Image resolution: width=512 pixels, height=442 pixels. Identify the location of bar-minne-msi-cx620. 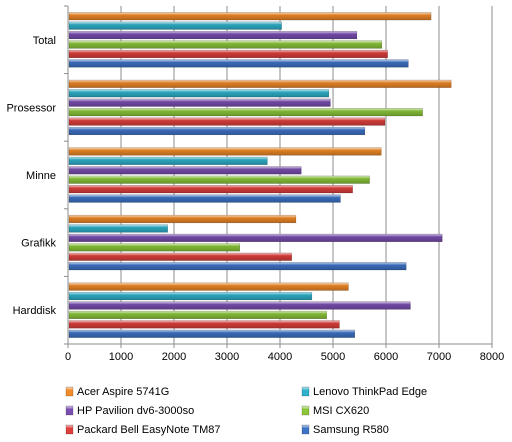
(219, 179).